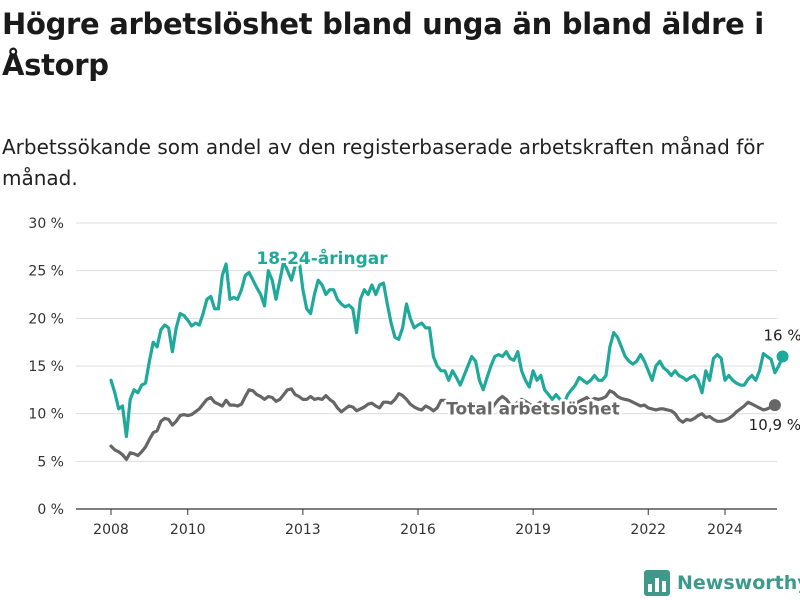 The height and width of the screenshot is (600, 800). What do you see at coordinates (533, 530) in the screenshot?
I see `x-tick-label: 2019` at bounding box center [533, 530].